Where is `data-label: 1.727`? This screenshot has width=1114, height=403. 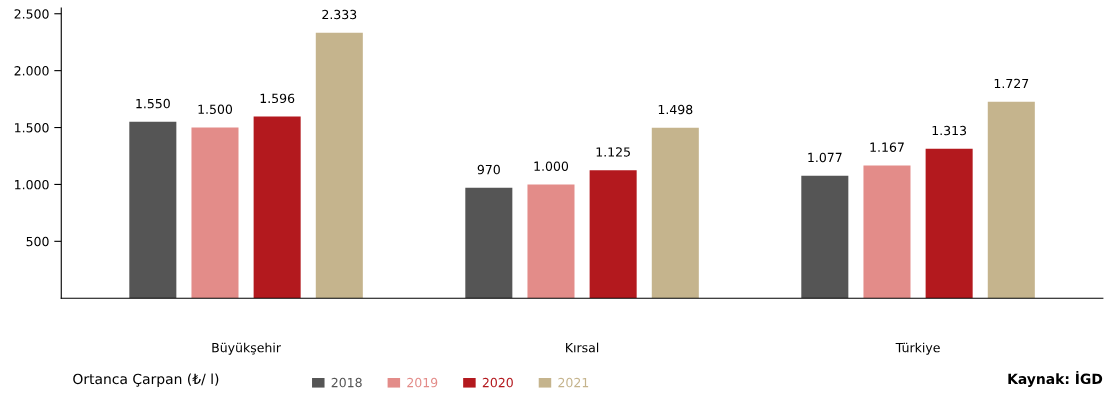
data-label: 1.727 is located at coordinates (1011, 83).